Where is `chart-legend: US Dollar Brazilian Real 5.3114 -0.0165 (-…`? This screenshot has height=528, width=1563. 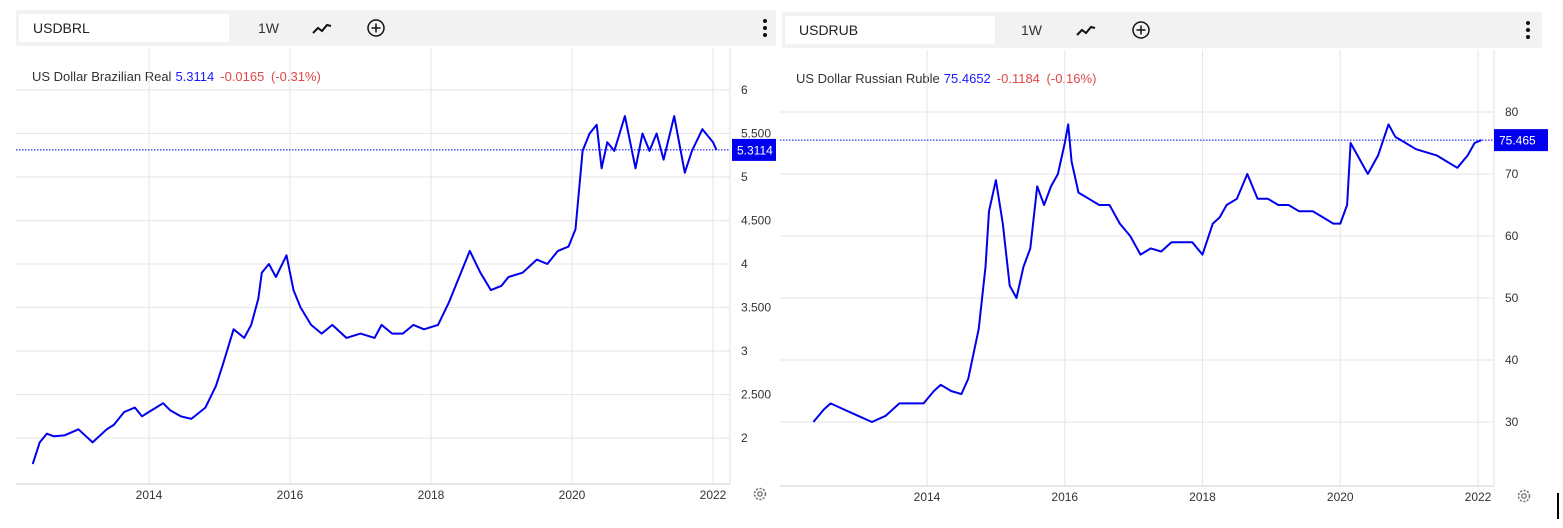 chart-legend: US Dollar Brazilian Real 5.3114 -0.0165 (-… is located at coordinates (176, 76).